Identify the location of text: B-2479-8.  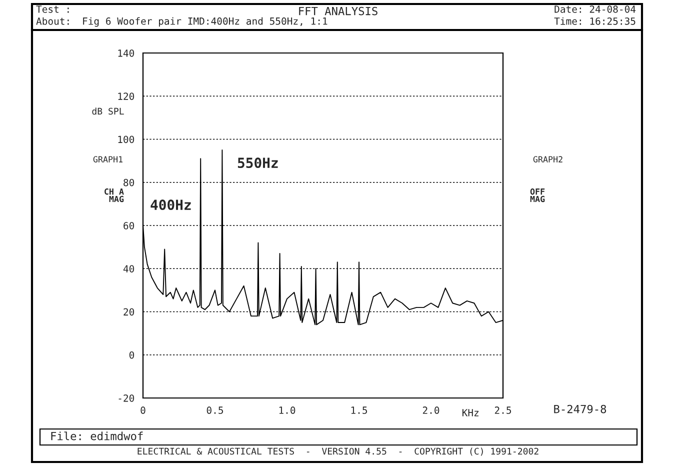
(580, 409).